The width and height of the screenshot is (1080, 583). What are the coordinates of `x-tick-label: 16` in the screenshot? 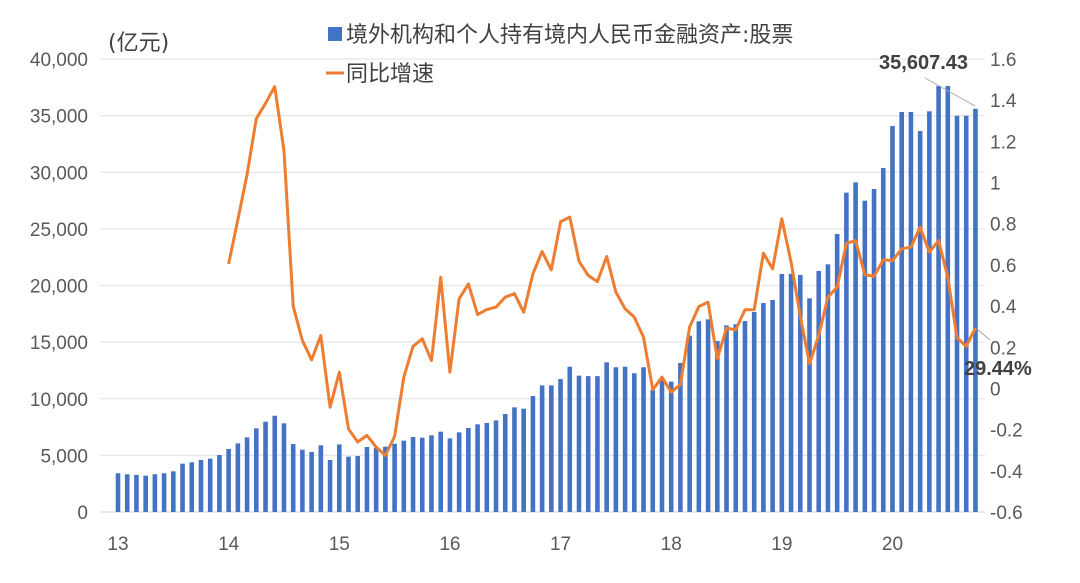 It's located at (449, 544).